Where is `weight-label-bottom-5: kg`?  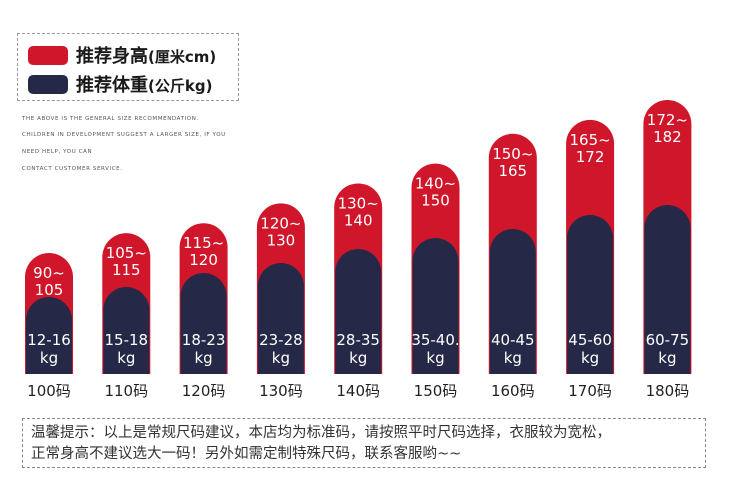
weight-label-bottom-5: kg is located at coordinates (435, 358).